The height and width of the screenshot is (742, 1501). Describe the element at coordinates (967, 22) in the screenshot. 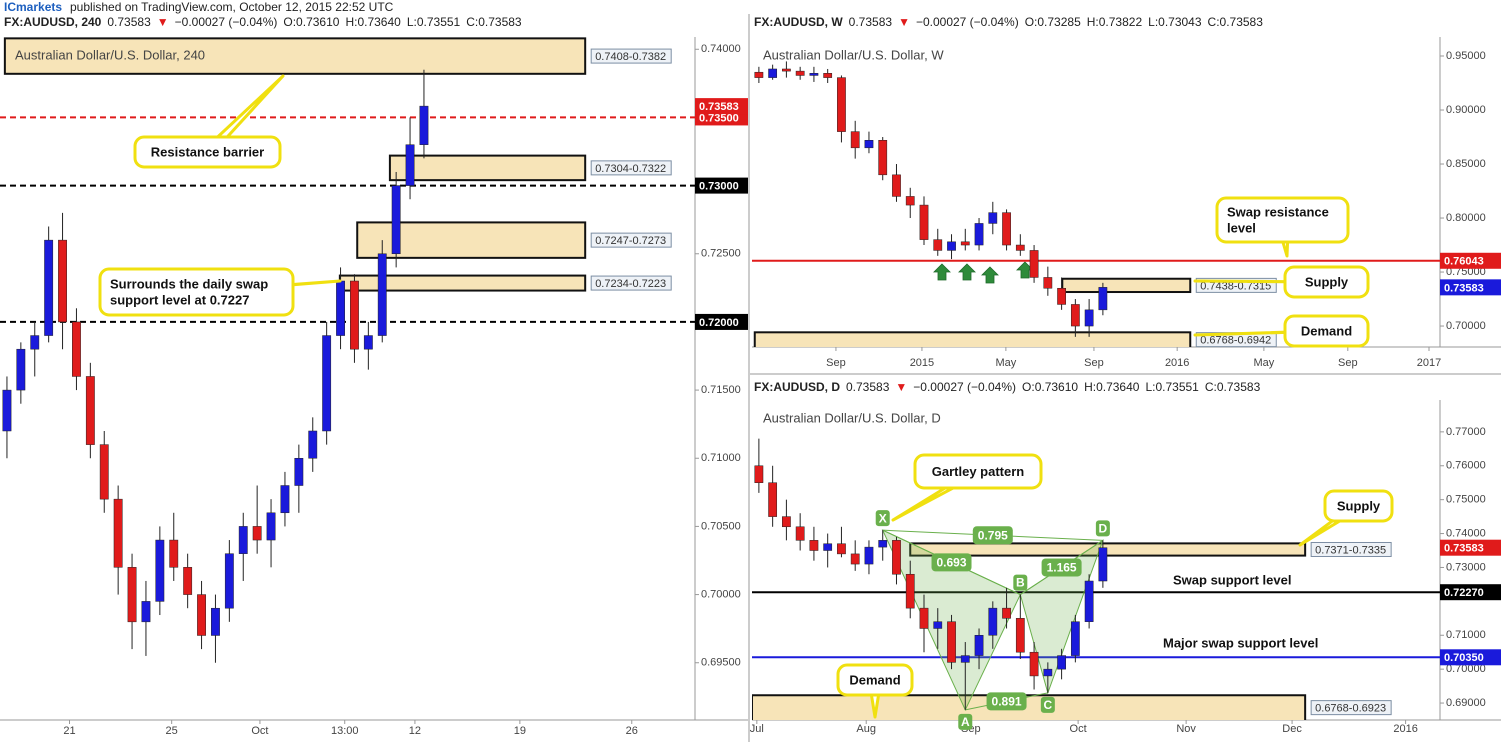

I see `quote-change: −0.00027 (−0.04%)` at that location.